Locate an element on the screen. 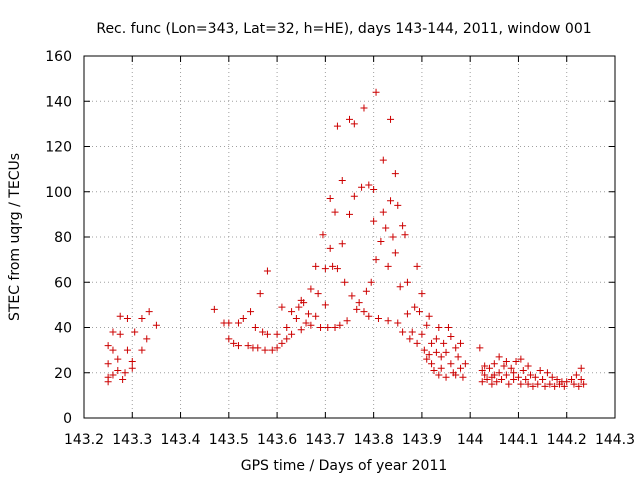 The width and height of the screenshot is (640, 480). y-axis-label: STEC from uqrg / TECUs is located at coordinates (15, 237).